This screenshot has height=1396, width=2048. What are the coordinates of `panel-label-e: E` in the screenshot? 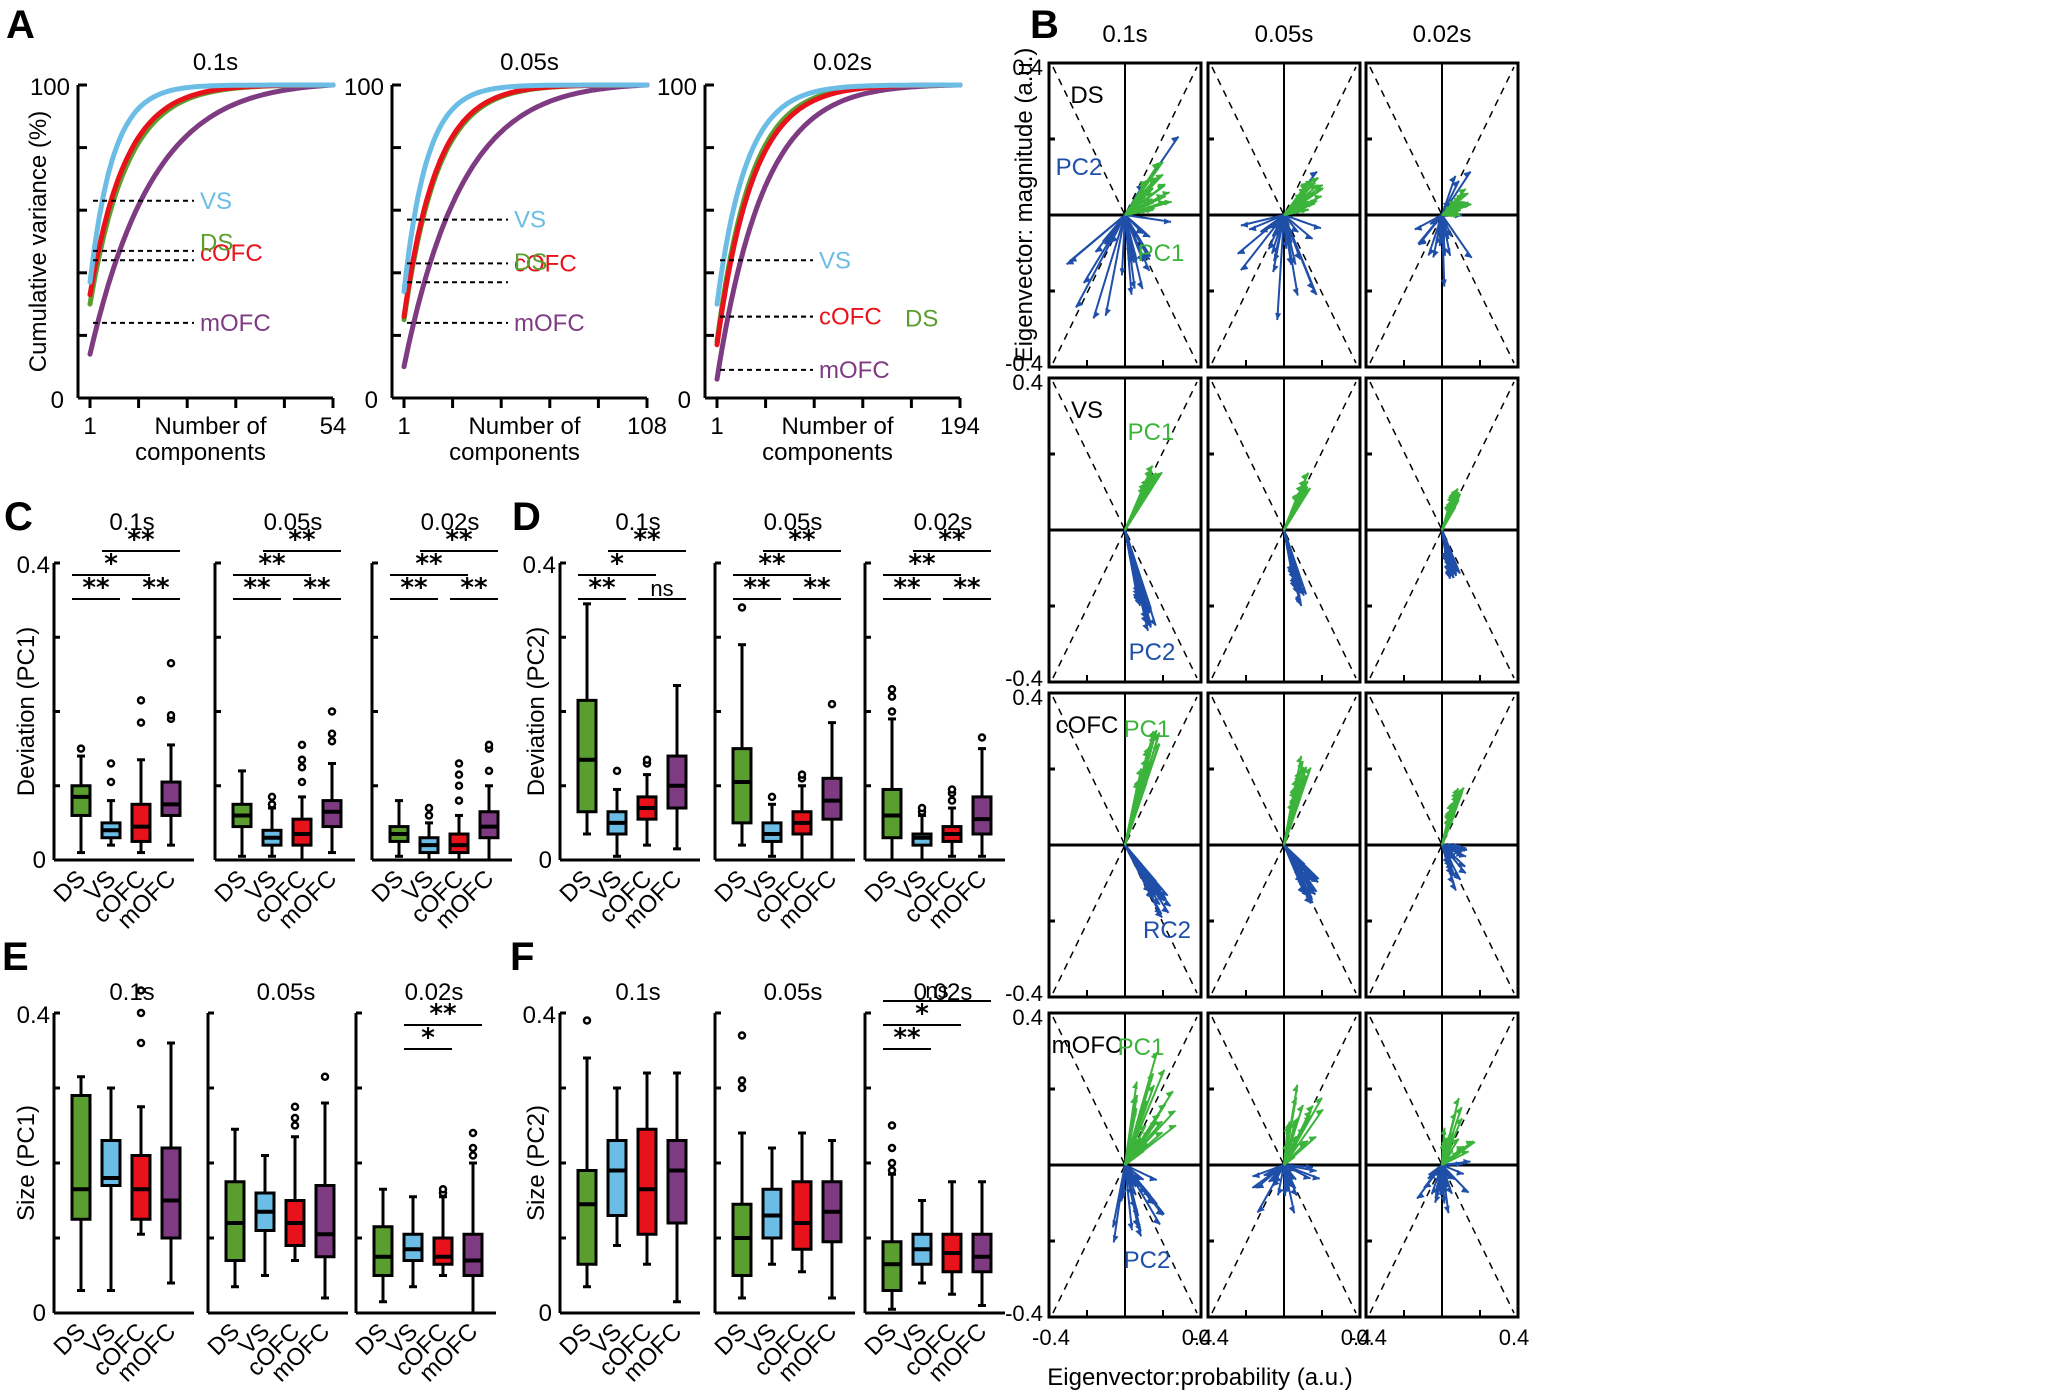 It's located at (15, 957).